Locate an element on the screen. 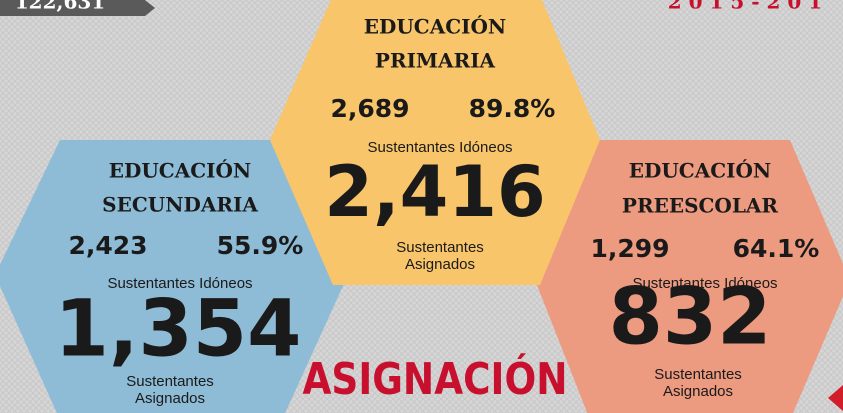 The height and width of the screenshot is (413, 843). asignados: 2,416 is located at coordinates (434, 192).